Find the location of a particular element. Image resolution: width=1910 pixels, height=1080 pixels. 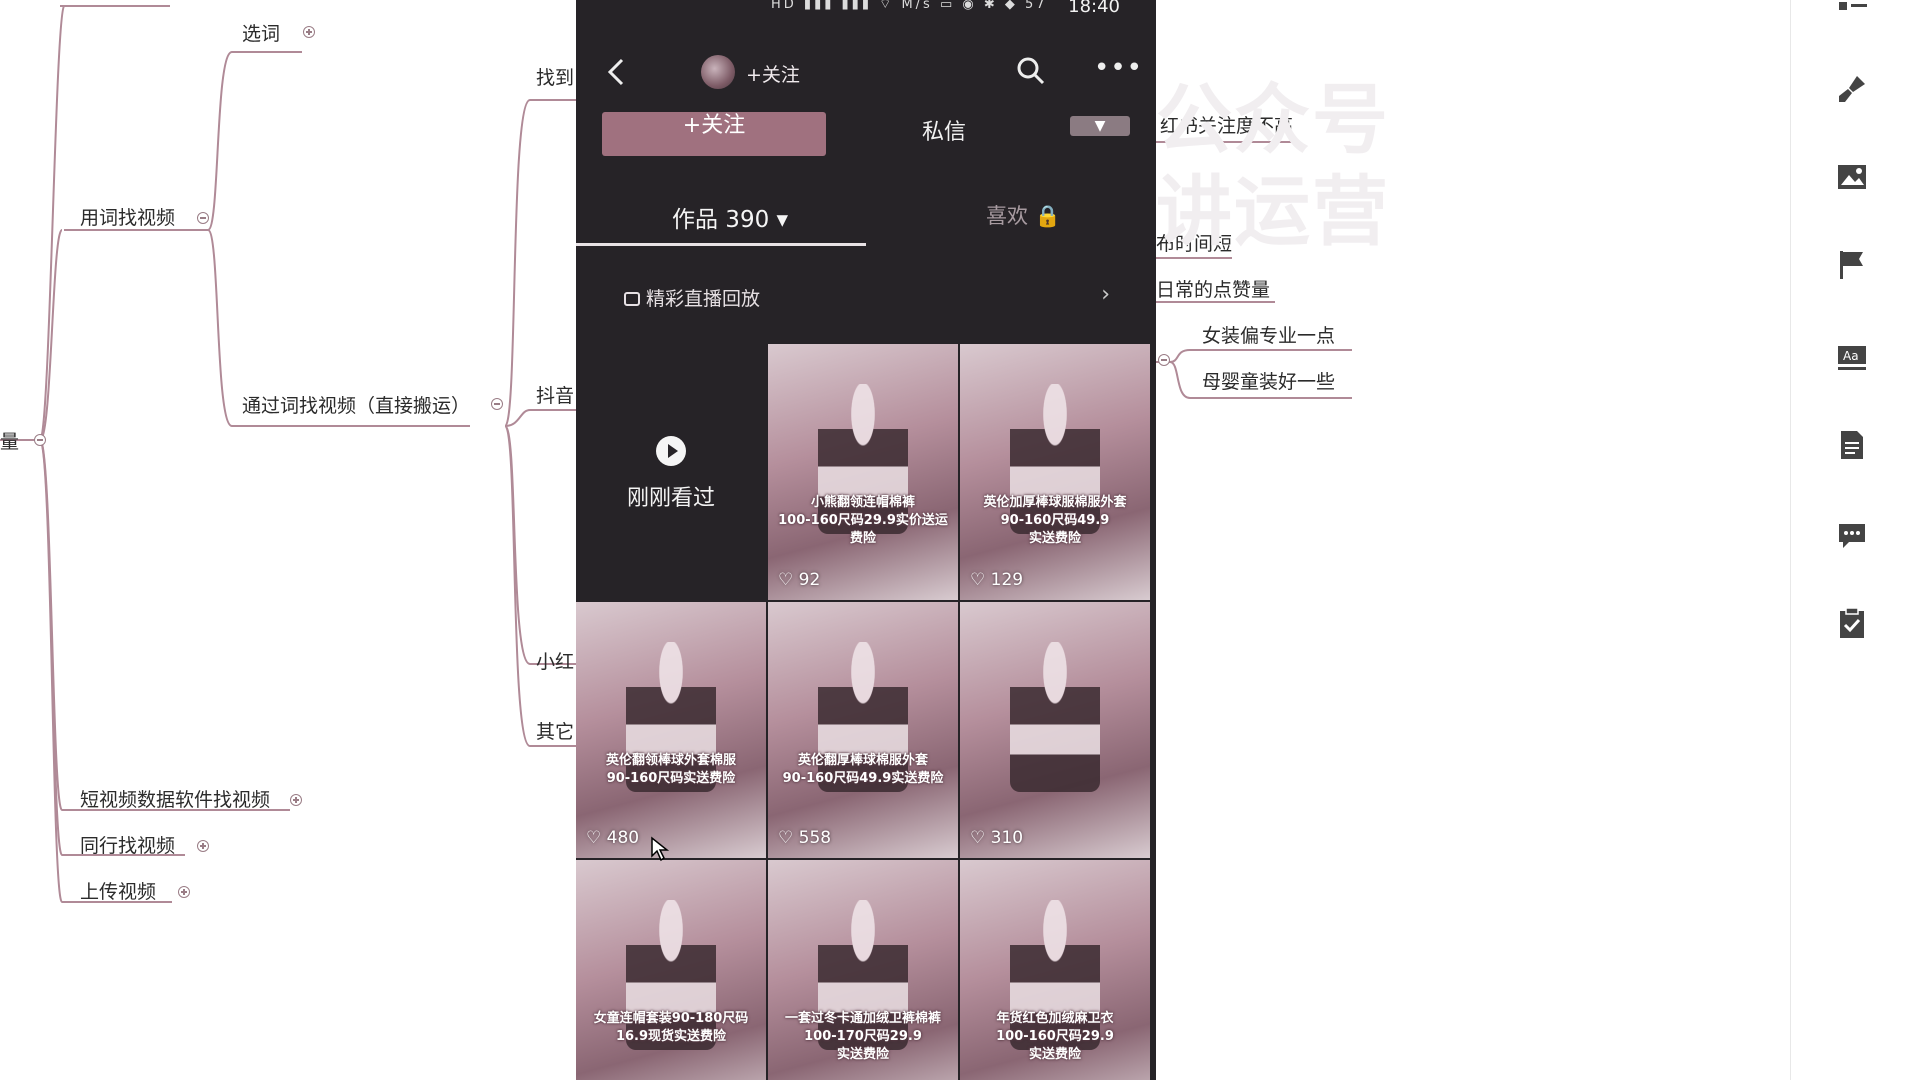

search-icon is located at coordinates (1031, 71).